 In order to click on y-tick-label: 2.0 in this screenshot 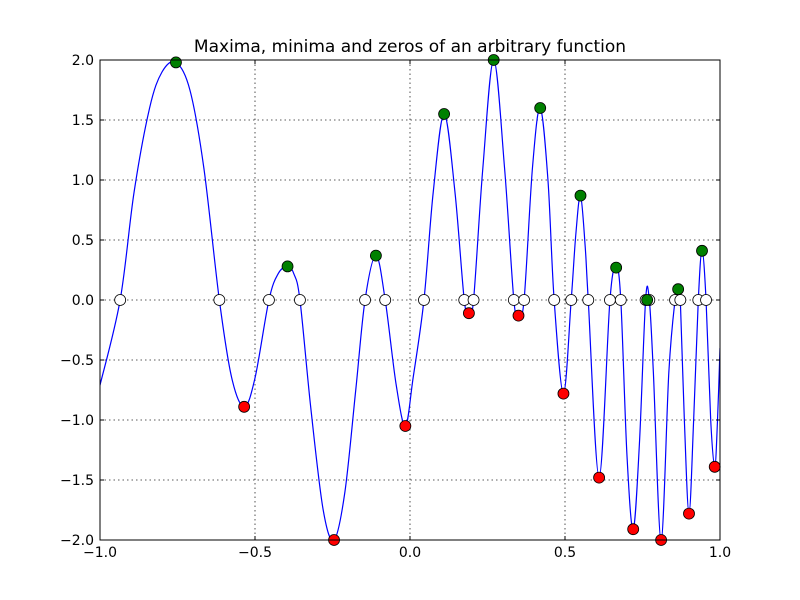, I will do `click(83, 61)`.